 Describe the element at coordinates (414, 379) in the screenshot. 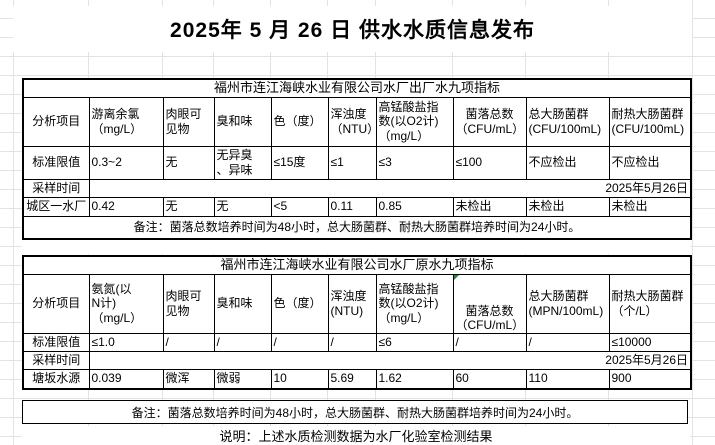

I see `value-cell: 1.62` at that location.